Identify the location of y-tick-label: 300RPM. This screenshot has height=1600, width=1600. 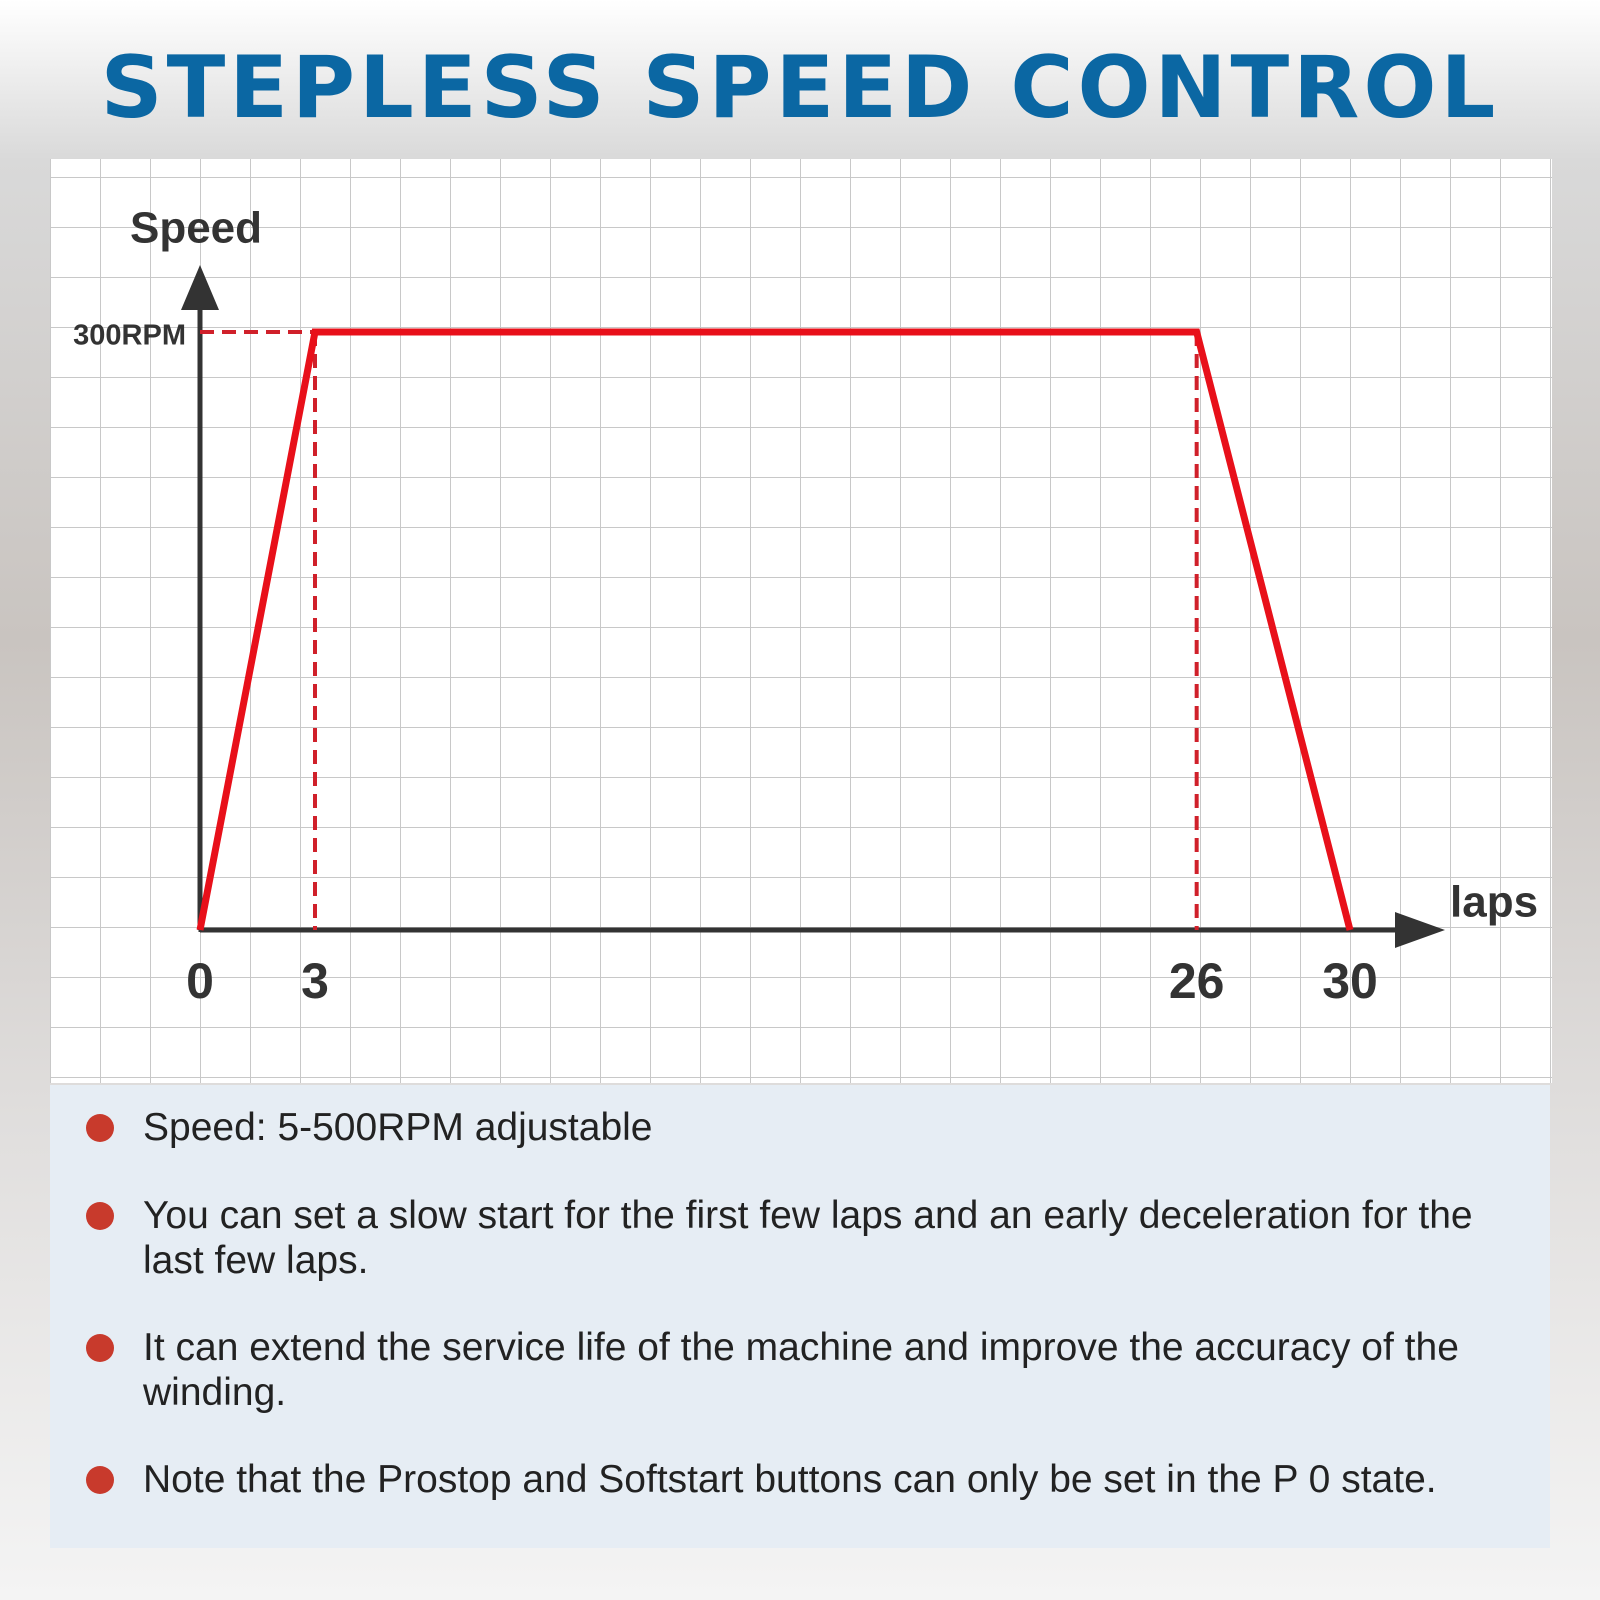
(129, 336).